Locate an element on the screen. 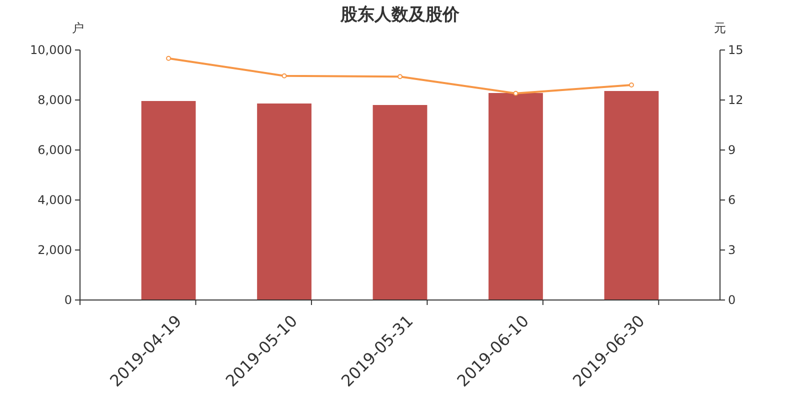 The image size is (800, 400). chart-title: 股东人数及股价 is located at coordinates (400, 15).